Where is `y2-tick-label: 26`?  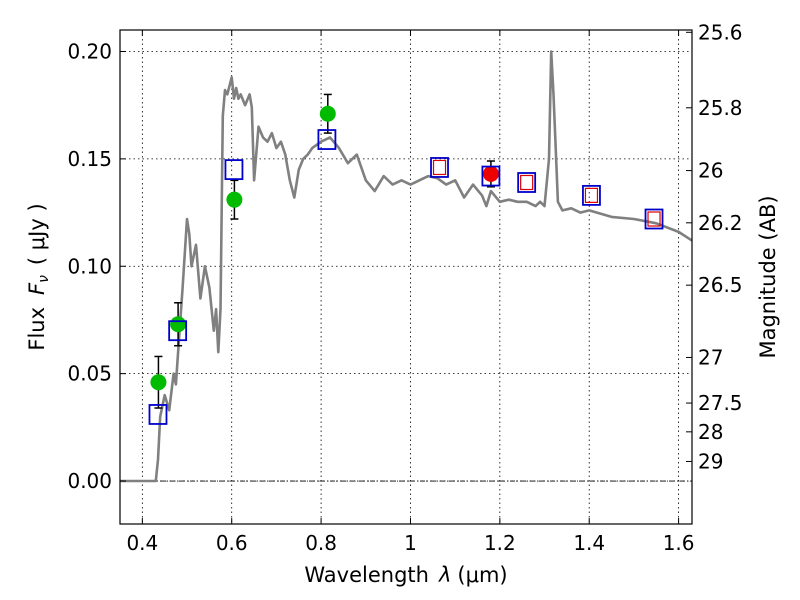 y2-tick-label: 26 is located at coordinates (710, 171).